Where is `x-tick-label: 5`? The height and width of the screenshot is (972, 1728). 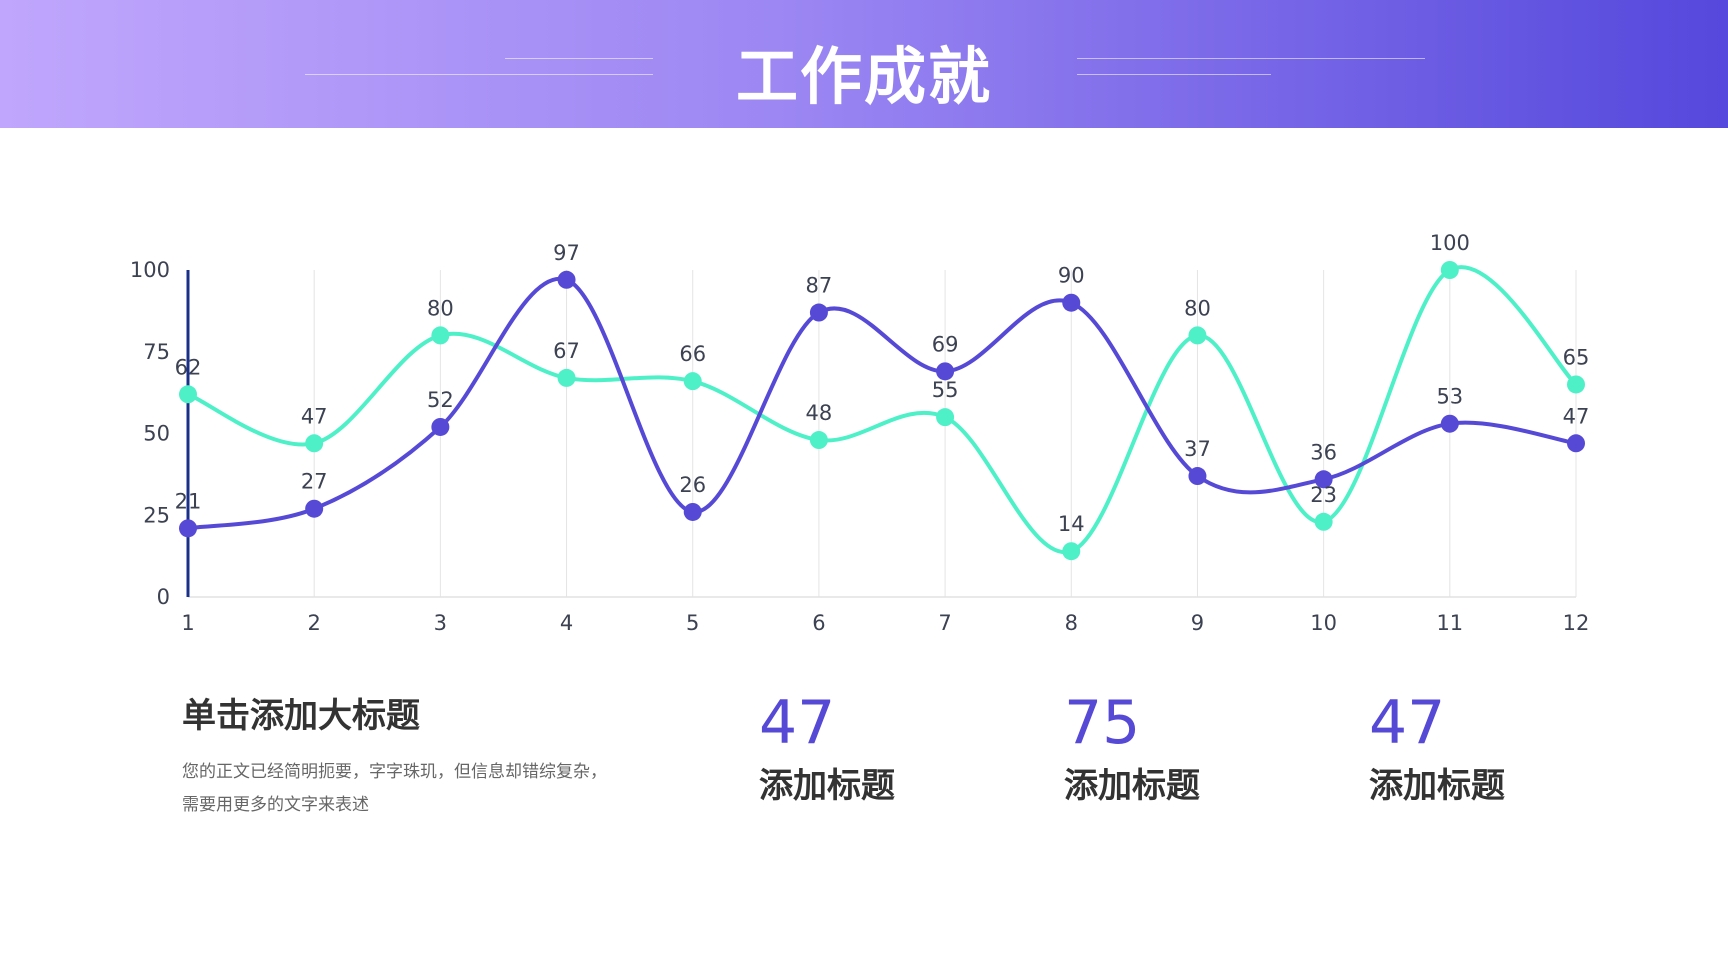 x-tick-label: 5 is located at coordinates (692, 623).